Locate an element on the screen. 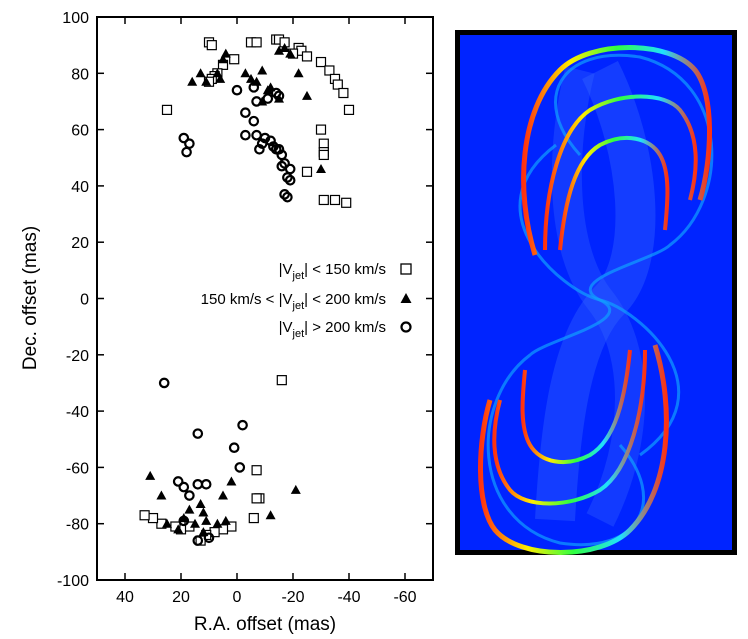 This screenshot has height=639, width=748. y-tick-label: -40 is located at coordinates (77, 412).